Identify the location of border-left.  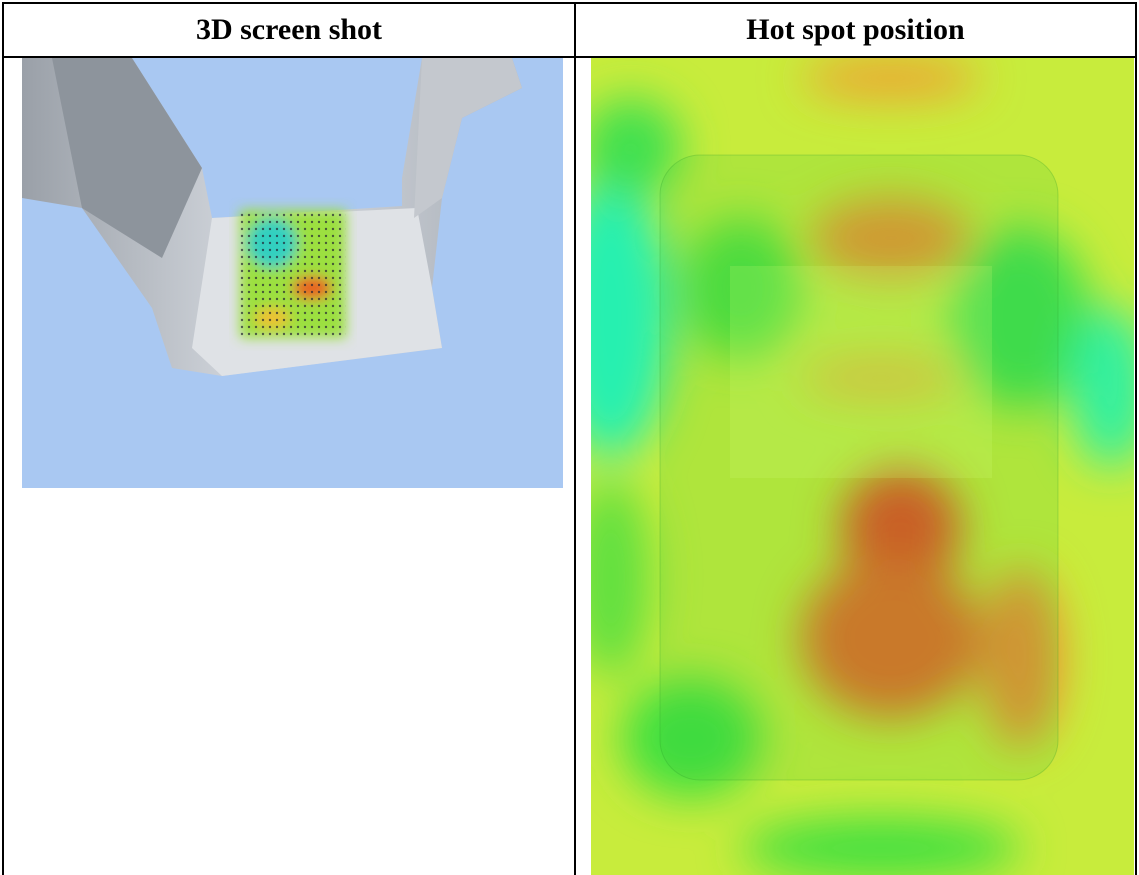
(3, 438).